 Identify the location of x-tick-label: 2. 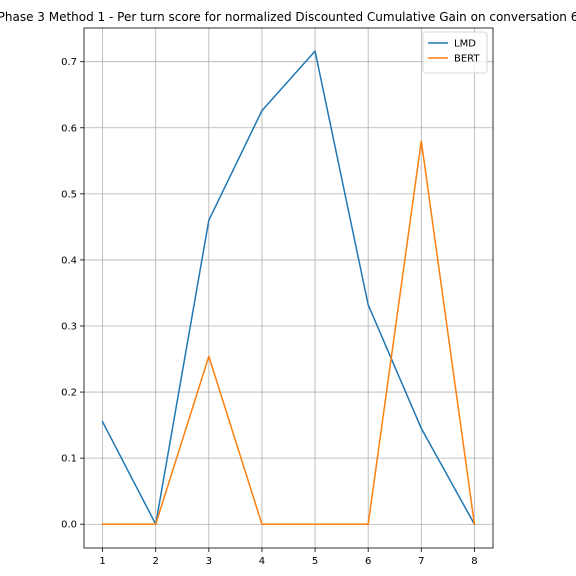
(156, 561).